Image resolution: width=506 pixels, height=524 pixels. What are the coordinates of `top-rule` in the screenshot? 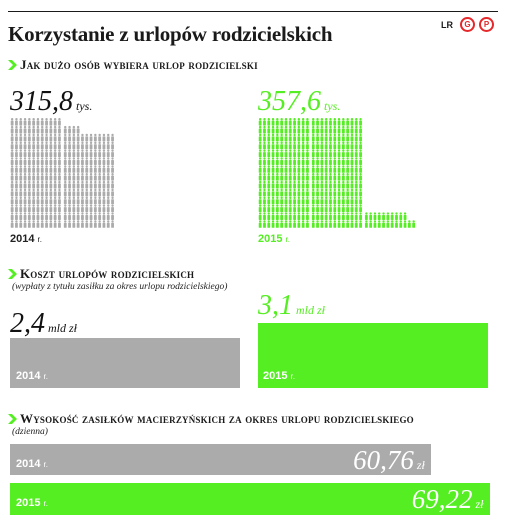 It's located at (253, 11).